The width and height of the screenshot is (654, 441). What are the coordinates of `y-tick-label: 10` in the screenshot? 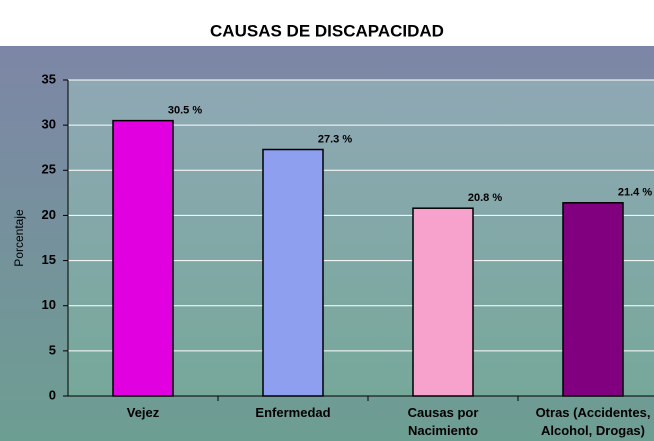 It's located at (49, 304).